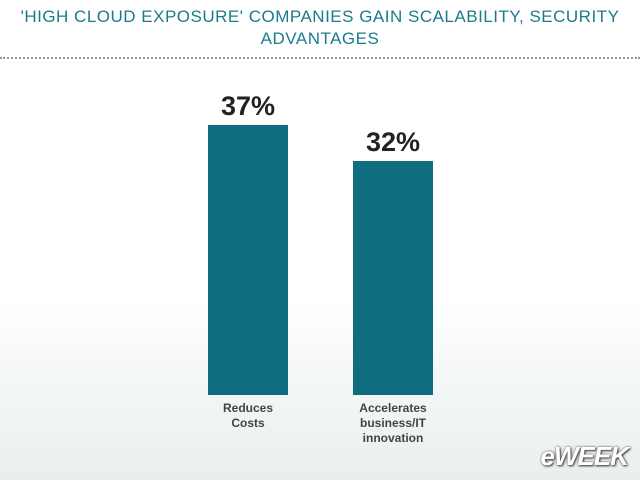 This screenshot has width=640, height=480. What do you see at coordinates (393, 423) in the screenshot?
I see `x-tick-label: Accelerates business/IT innovation` at bounding box center [393, 423].